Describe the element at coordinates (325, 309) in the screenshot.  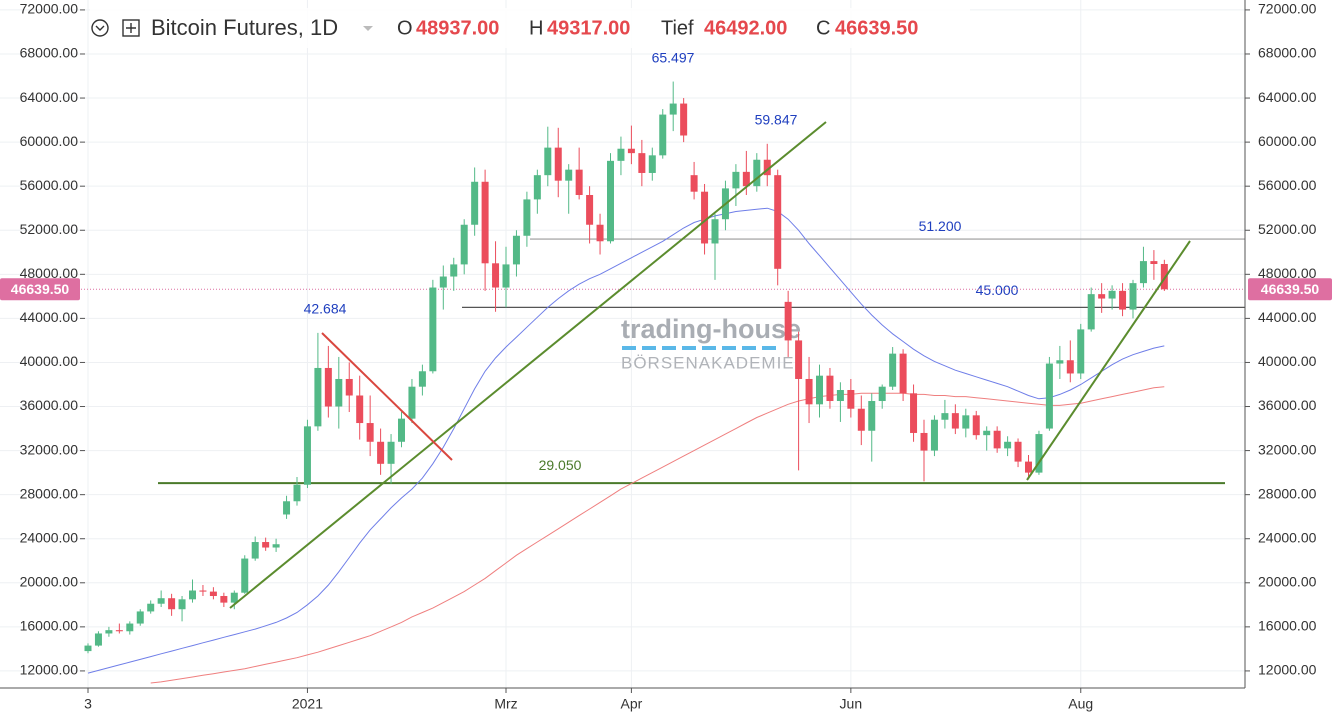
I see `peak-label: 42.684` at that location.